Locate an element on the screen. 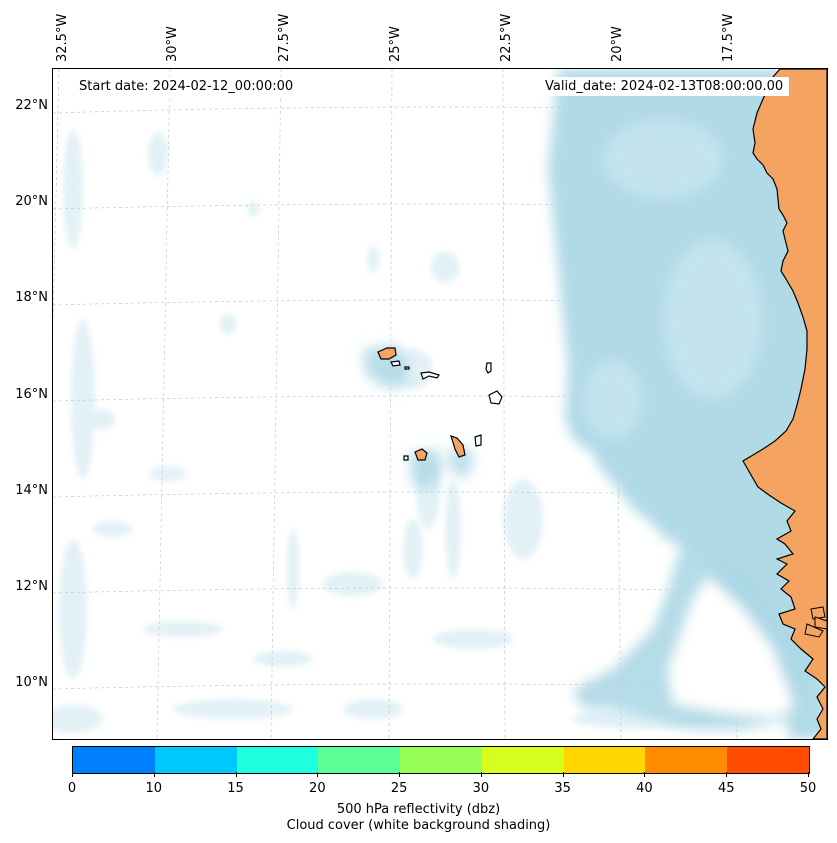 This screenshot has height=843, width=837. colorbar-tick-label: 20 is located at coordinates (317, 788).